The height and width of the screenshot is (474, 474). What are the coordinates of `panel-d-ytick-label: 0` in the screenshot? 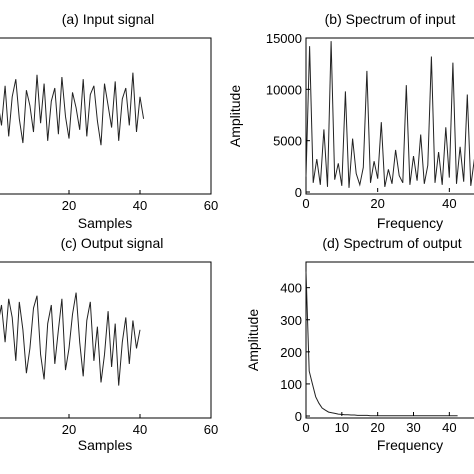 It's located at (298, 416).